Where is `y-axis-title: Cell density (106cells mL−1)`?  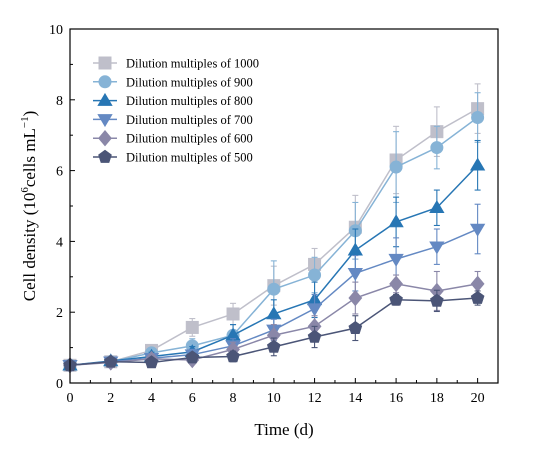 y-axis-title: Cell density (106cells mL−1) is located at coordinates (29, 206).